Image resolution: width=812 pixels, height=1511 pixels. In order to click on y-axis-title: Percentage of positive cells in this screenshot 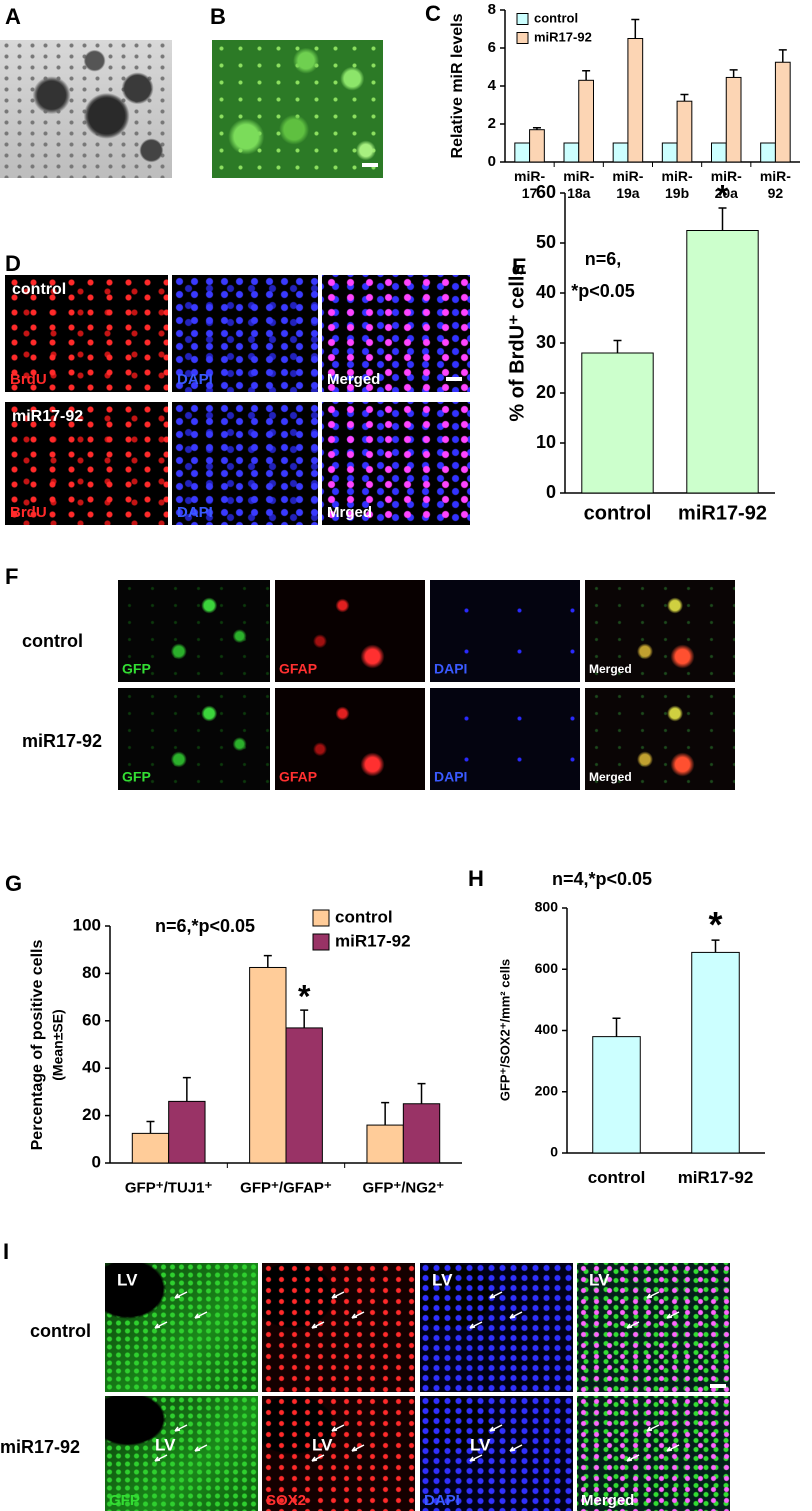, I will do `click(37, 1045)`.